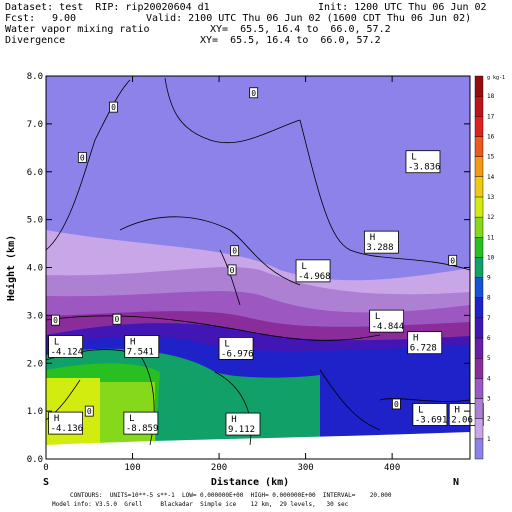  I want to click on y-tick-label: 2.0, so click(35, 364).